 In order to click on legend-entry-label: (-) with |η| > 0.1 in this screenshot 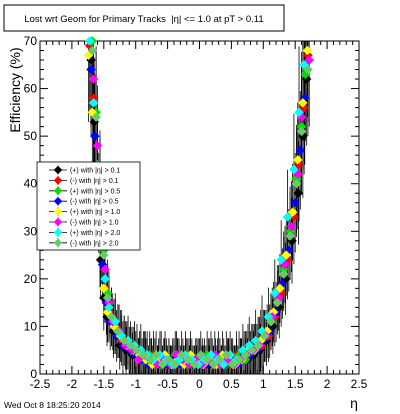, I will do `click(94, 181)`.